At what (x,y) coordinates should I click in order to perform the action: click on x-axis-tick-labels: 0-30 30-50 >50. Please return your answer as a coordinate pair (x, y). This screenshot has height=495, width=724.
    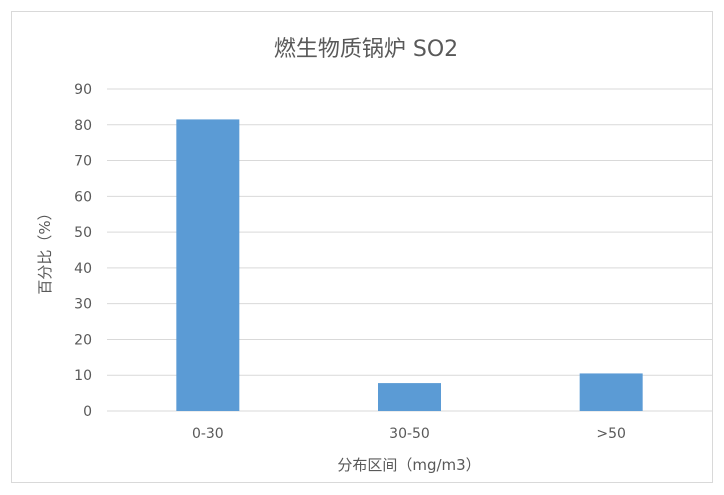
    Looking at the image, I should click on (409, 434).